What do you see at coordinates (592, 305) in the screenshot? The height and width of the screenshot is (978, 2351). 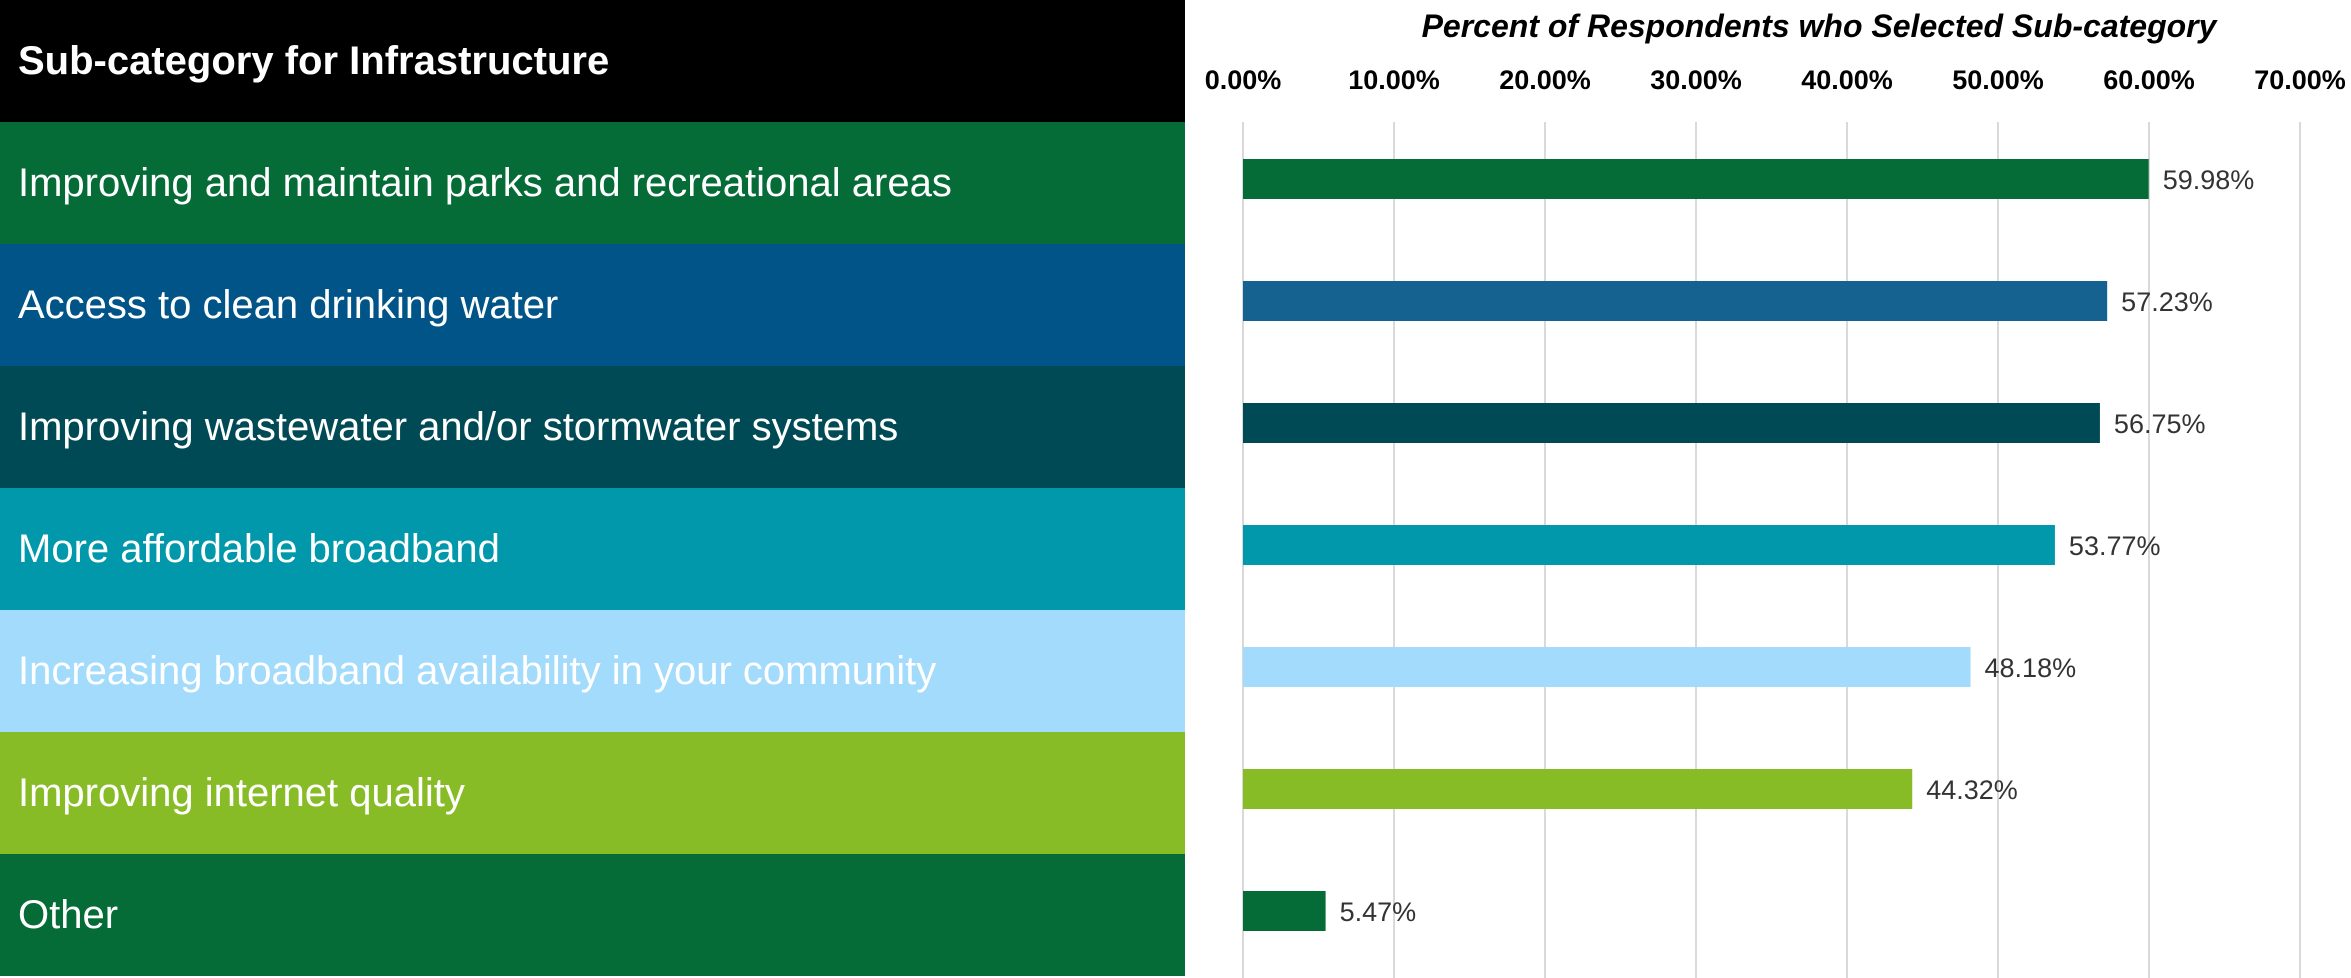 I see `table-row: Access to clean drinking water` at bounding box center [592, 305].